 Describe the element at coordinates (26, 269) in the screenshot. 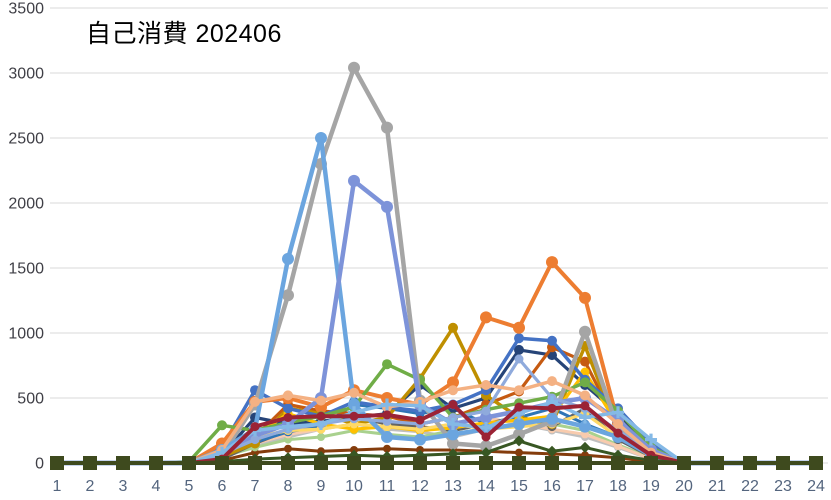

I see `y-tick-label: 1500` at that location.